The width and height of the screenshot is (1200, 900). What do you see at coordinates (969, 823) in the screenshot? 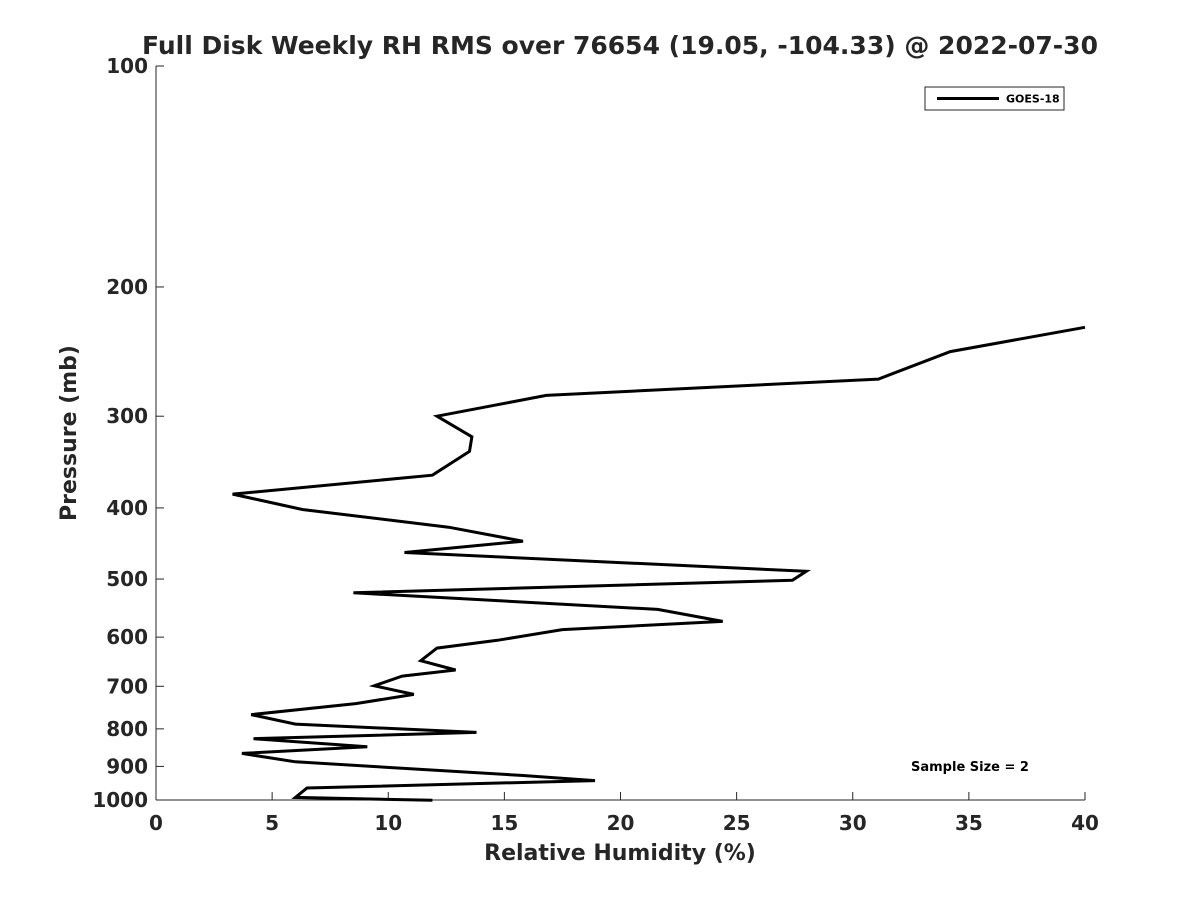
I see `x-tick-label-35: 35` at bounding box center [969, 823].